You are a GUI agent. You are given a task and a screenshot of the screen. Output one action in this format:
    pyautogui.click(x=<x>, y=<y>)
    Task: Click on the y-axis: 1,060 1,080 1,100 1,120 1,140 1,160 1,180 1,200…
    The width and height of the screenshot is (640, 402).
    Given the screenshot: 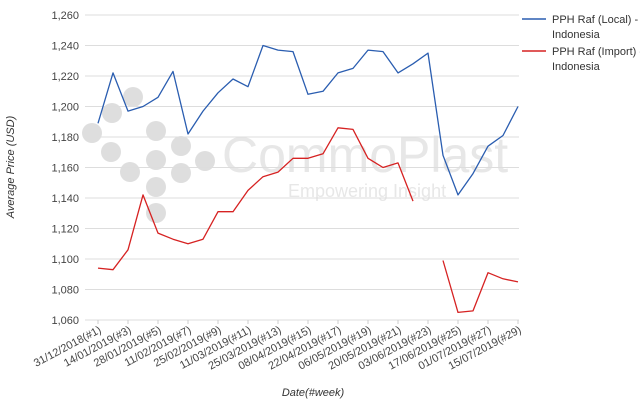 What is the action you would take?
    pyautogui.click(x=65, y=168)
    